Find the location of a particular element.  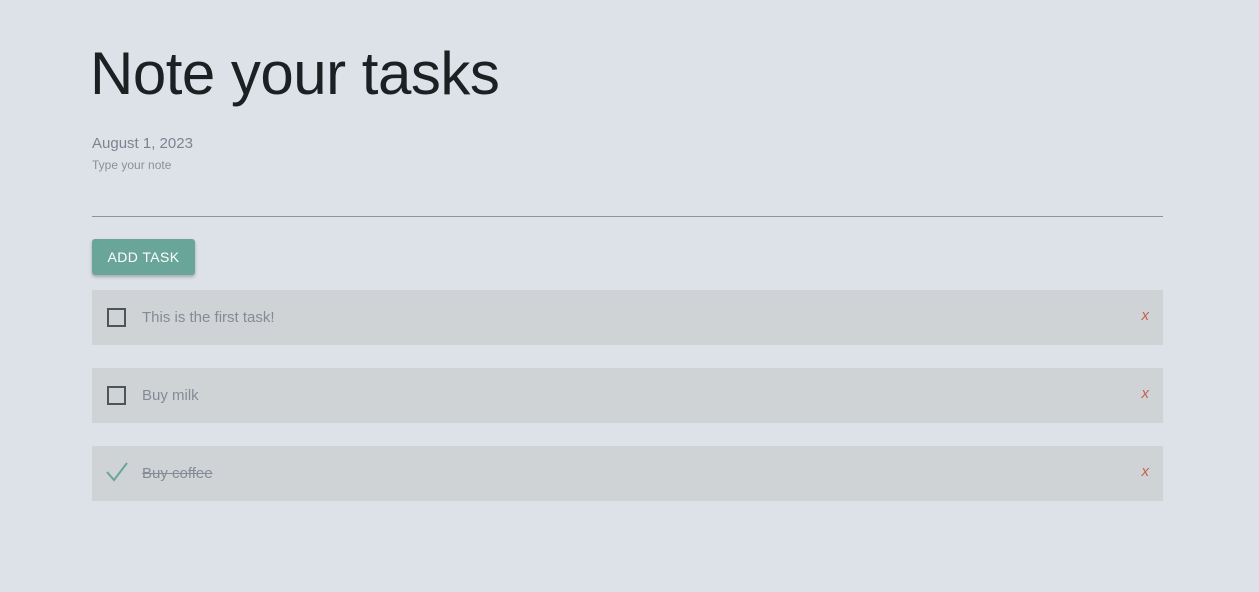

task-item: This is the first task! x is located at coordinates (627, 317).